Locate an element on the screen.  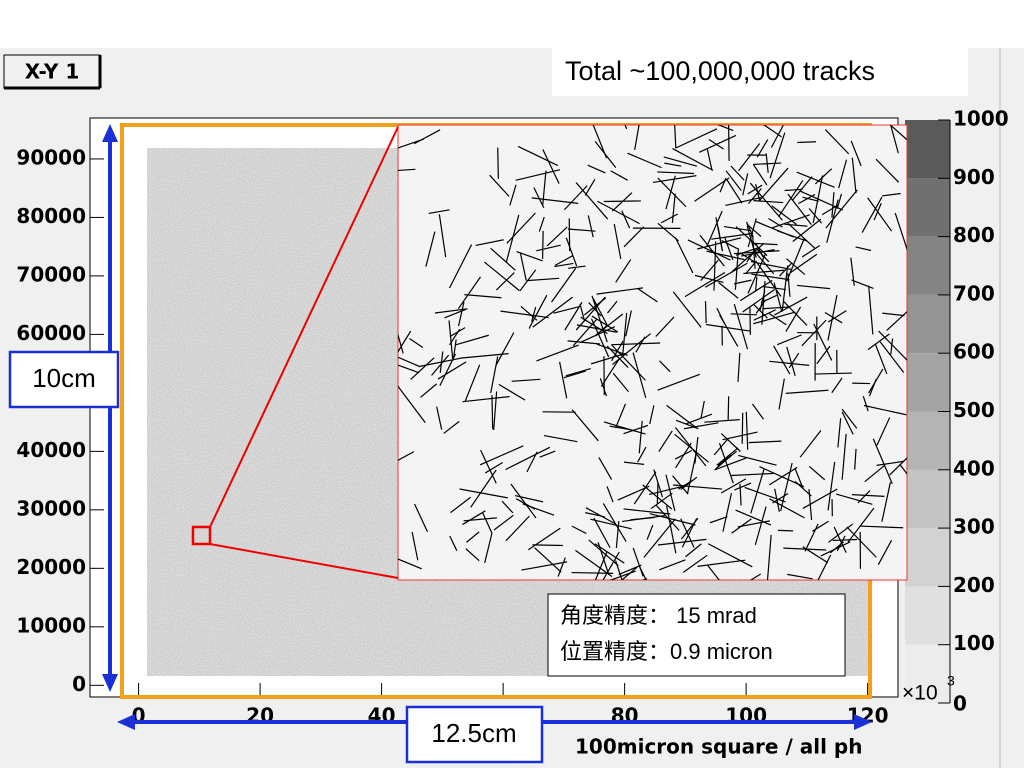
y-tick-label: 10000 is located at coordinates (51, 625).